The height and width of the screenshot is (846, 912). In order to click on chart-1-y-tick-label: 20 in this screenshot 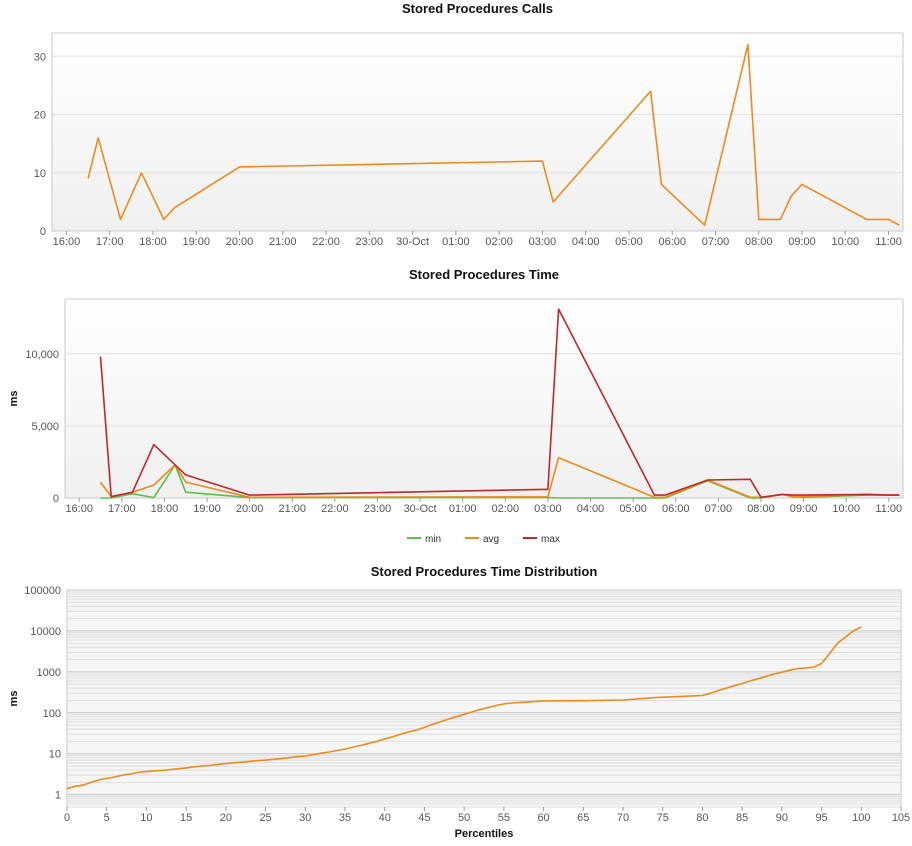, I will do `click(40, 116)`.